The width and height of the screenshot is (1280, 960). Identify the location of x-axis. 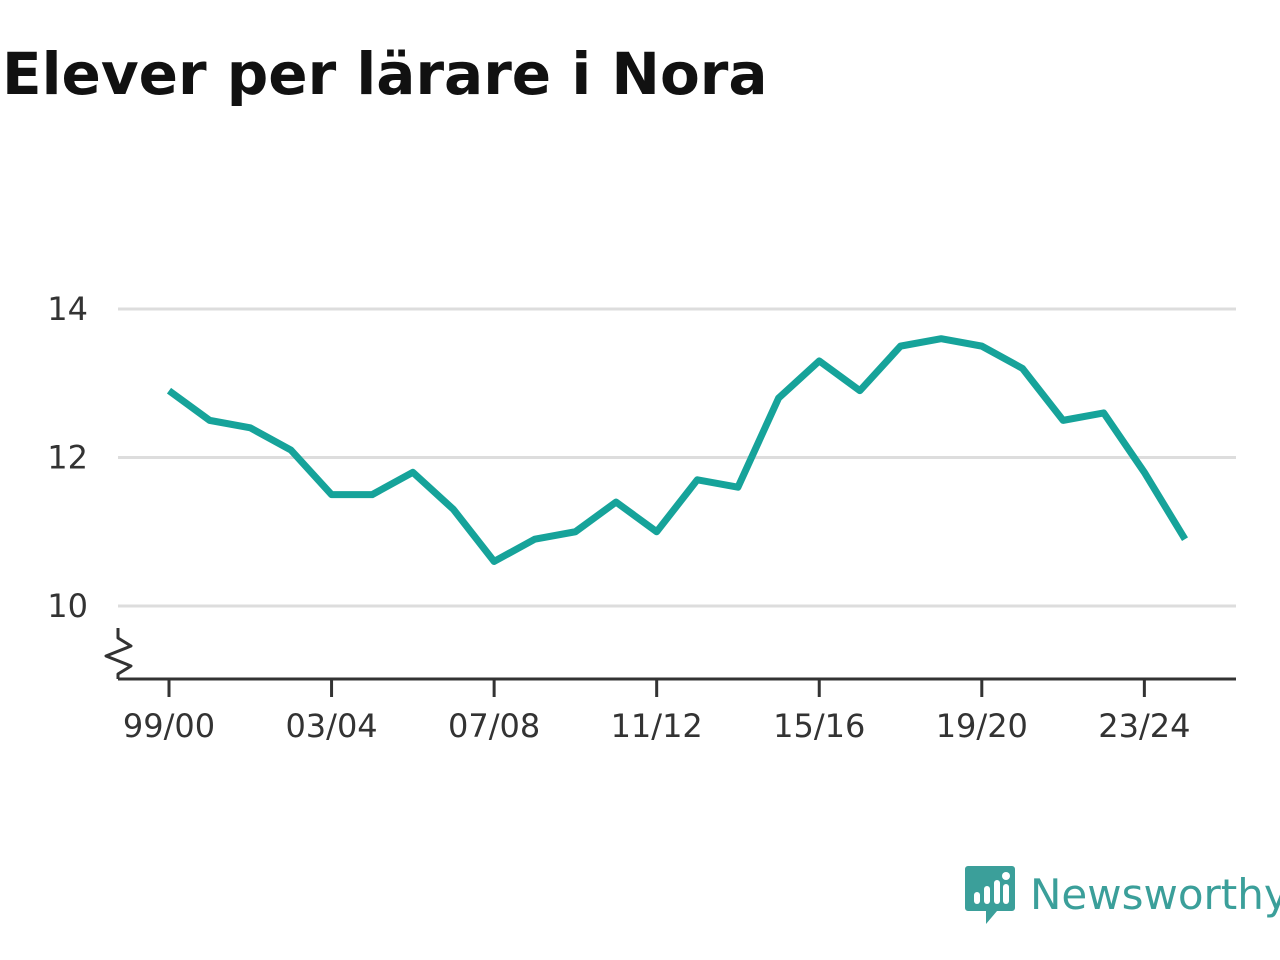
(670, 662).